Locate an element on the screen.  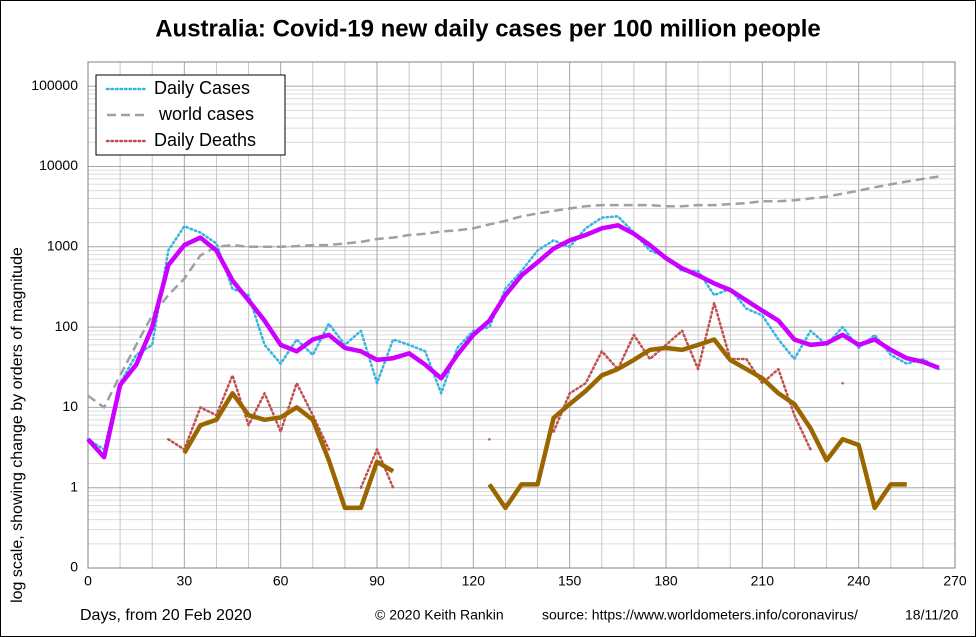
x-tick-label: 150 is located at coordinates (570, 581).